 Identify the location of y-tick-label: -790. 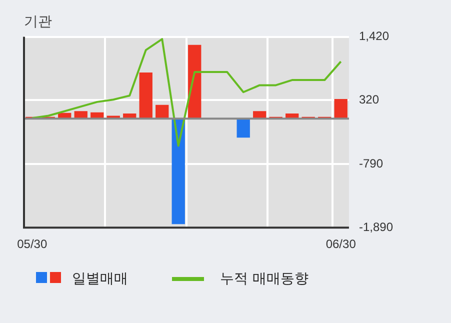
(371, 163).